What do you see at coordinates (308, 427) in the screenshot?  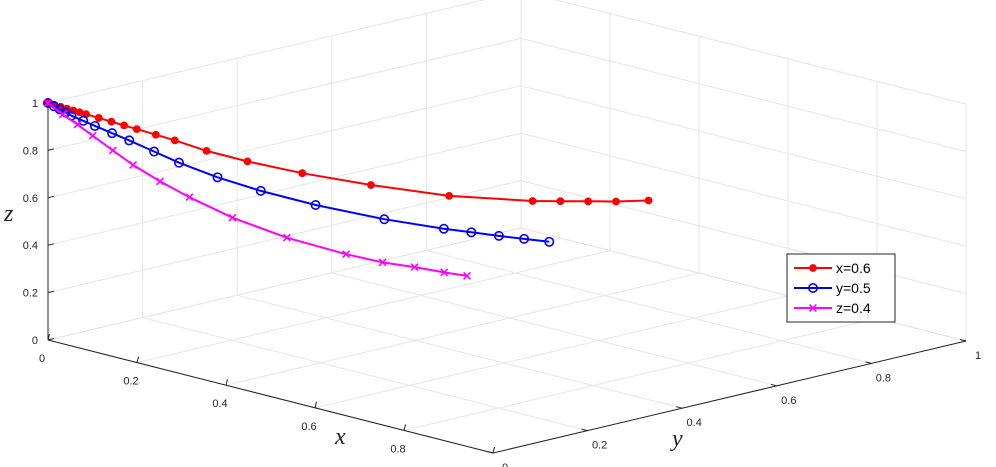 I see `x-tick-label: 0.6` at bounding box center [308, 427].